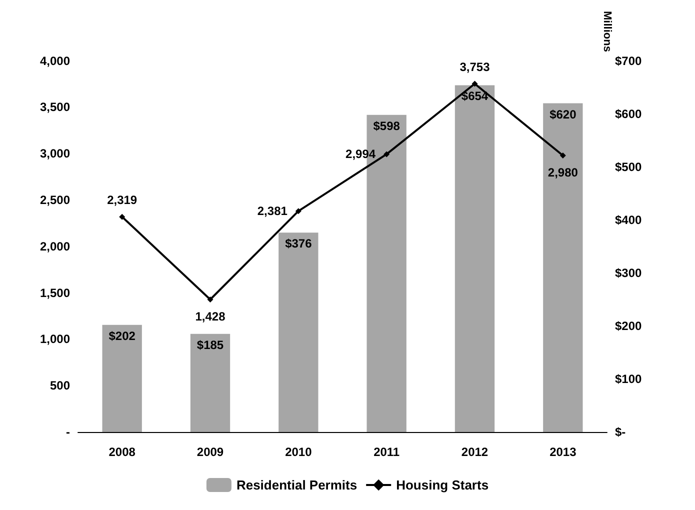 The image size is (695, 510). I want to click on y2-tick-label: $200, so click(628, 325).